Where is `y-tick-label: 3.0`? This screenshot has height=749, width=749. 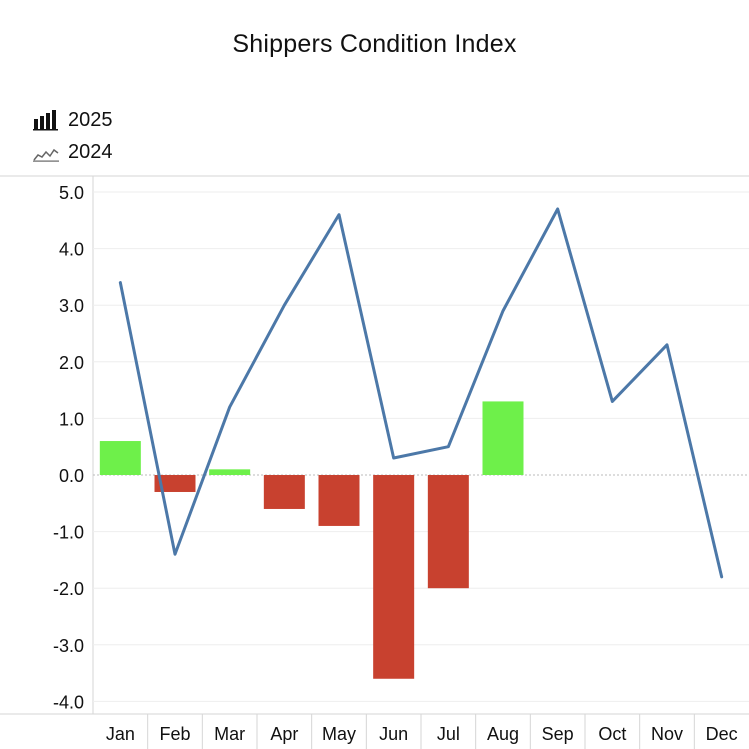
y-tick-label: 3.0 is located at coordinates (71, 306).